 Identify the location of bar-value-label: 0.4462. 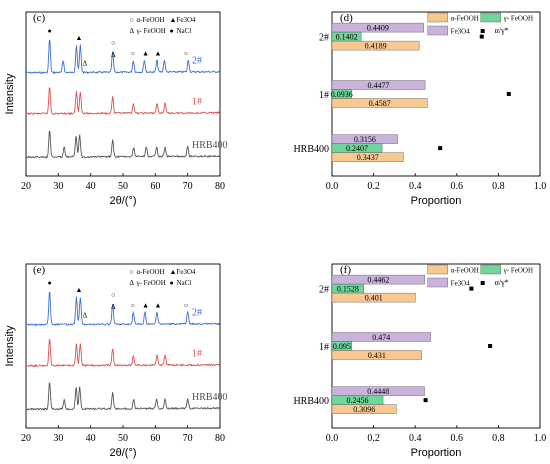
(378, 280).